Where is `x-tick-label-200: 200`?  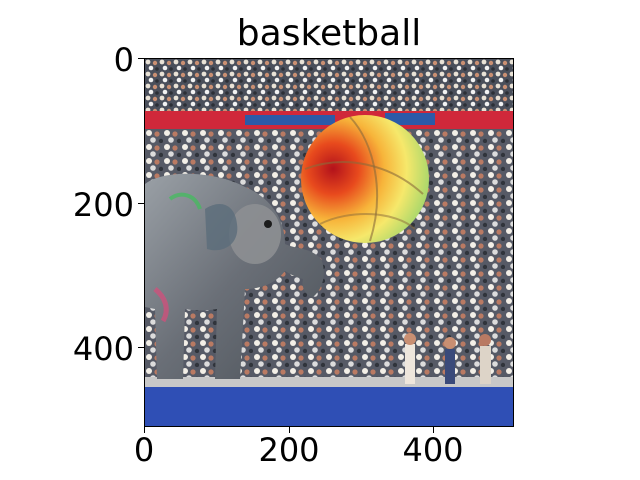
x-tick-label-200: 200 is located at coordinates (289, 450).